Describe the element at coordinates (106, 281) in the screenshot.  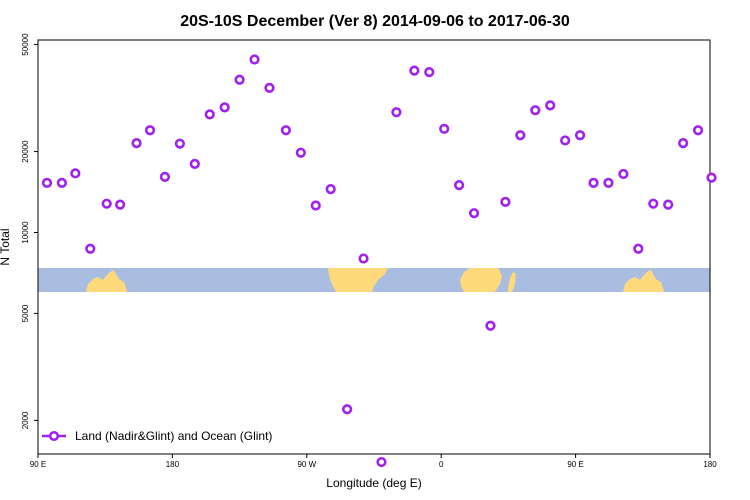
I see `map-land-australia` at that location.